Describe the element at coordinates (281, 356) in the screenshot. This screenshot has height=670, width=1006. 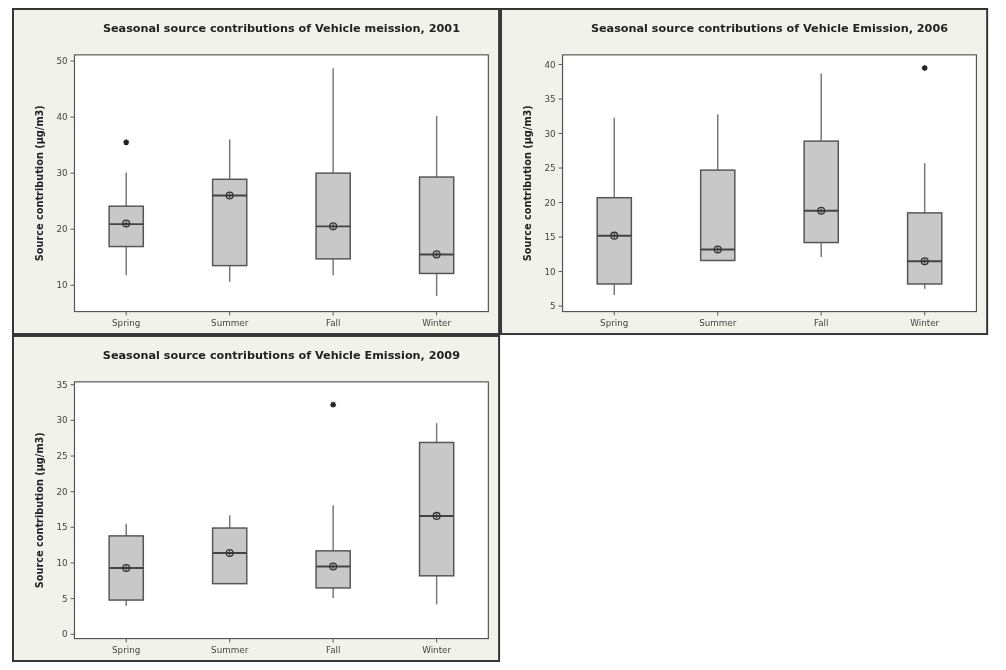
I see `chart-title: Seasonal source contributions of Vehicle Emission, 2009` at that location.